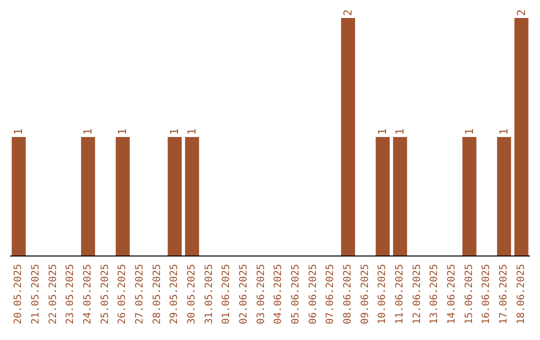  What do you see at coordinates (226, 294) in the screenshot?
I see `x-tick-label: 01.06.2025` at bounding box center [226, 294].